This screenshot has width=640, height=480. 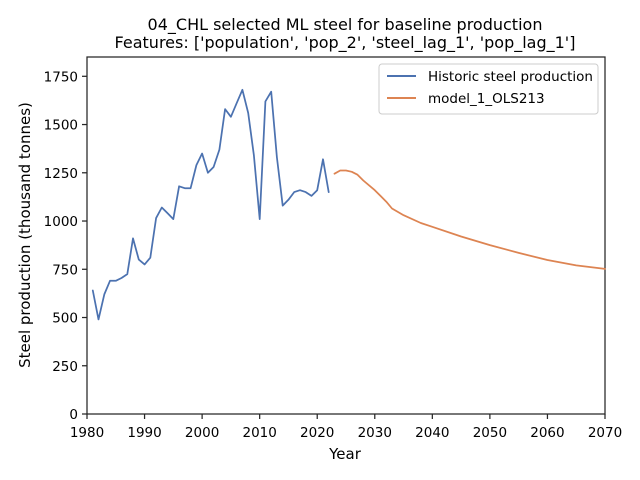 What do you see at coordinates (202, 433) in the screenshot?
I see `x-tick-label: 2000` at bounding box center [202, 433].